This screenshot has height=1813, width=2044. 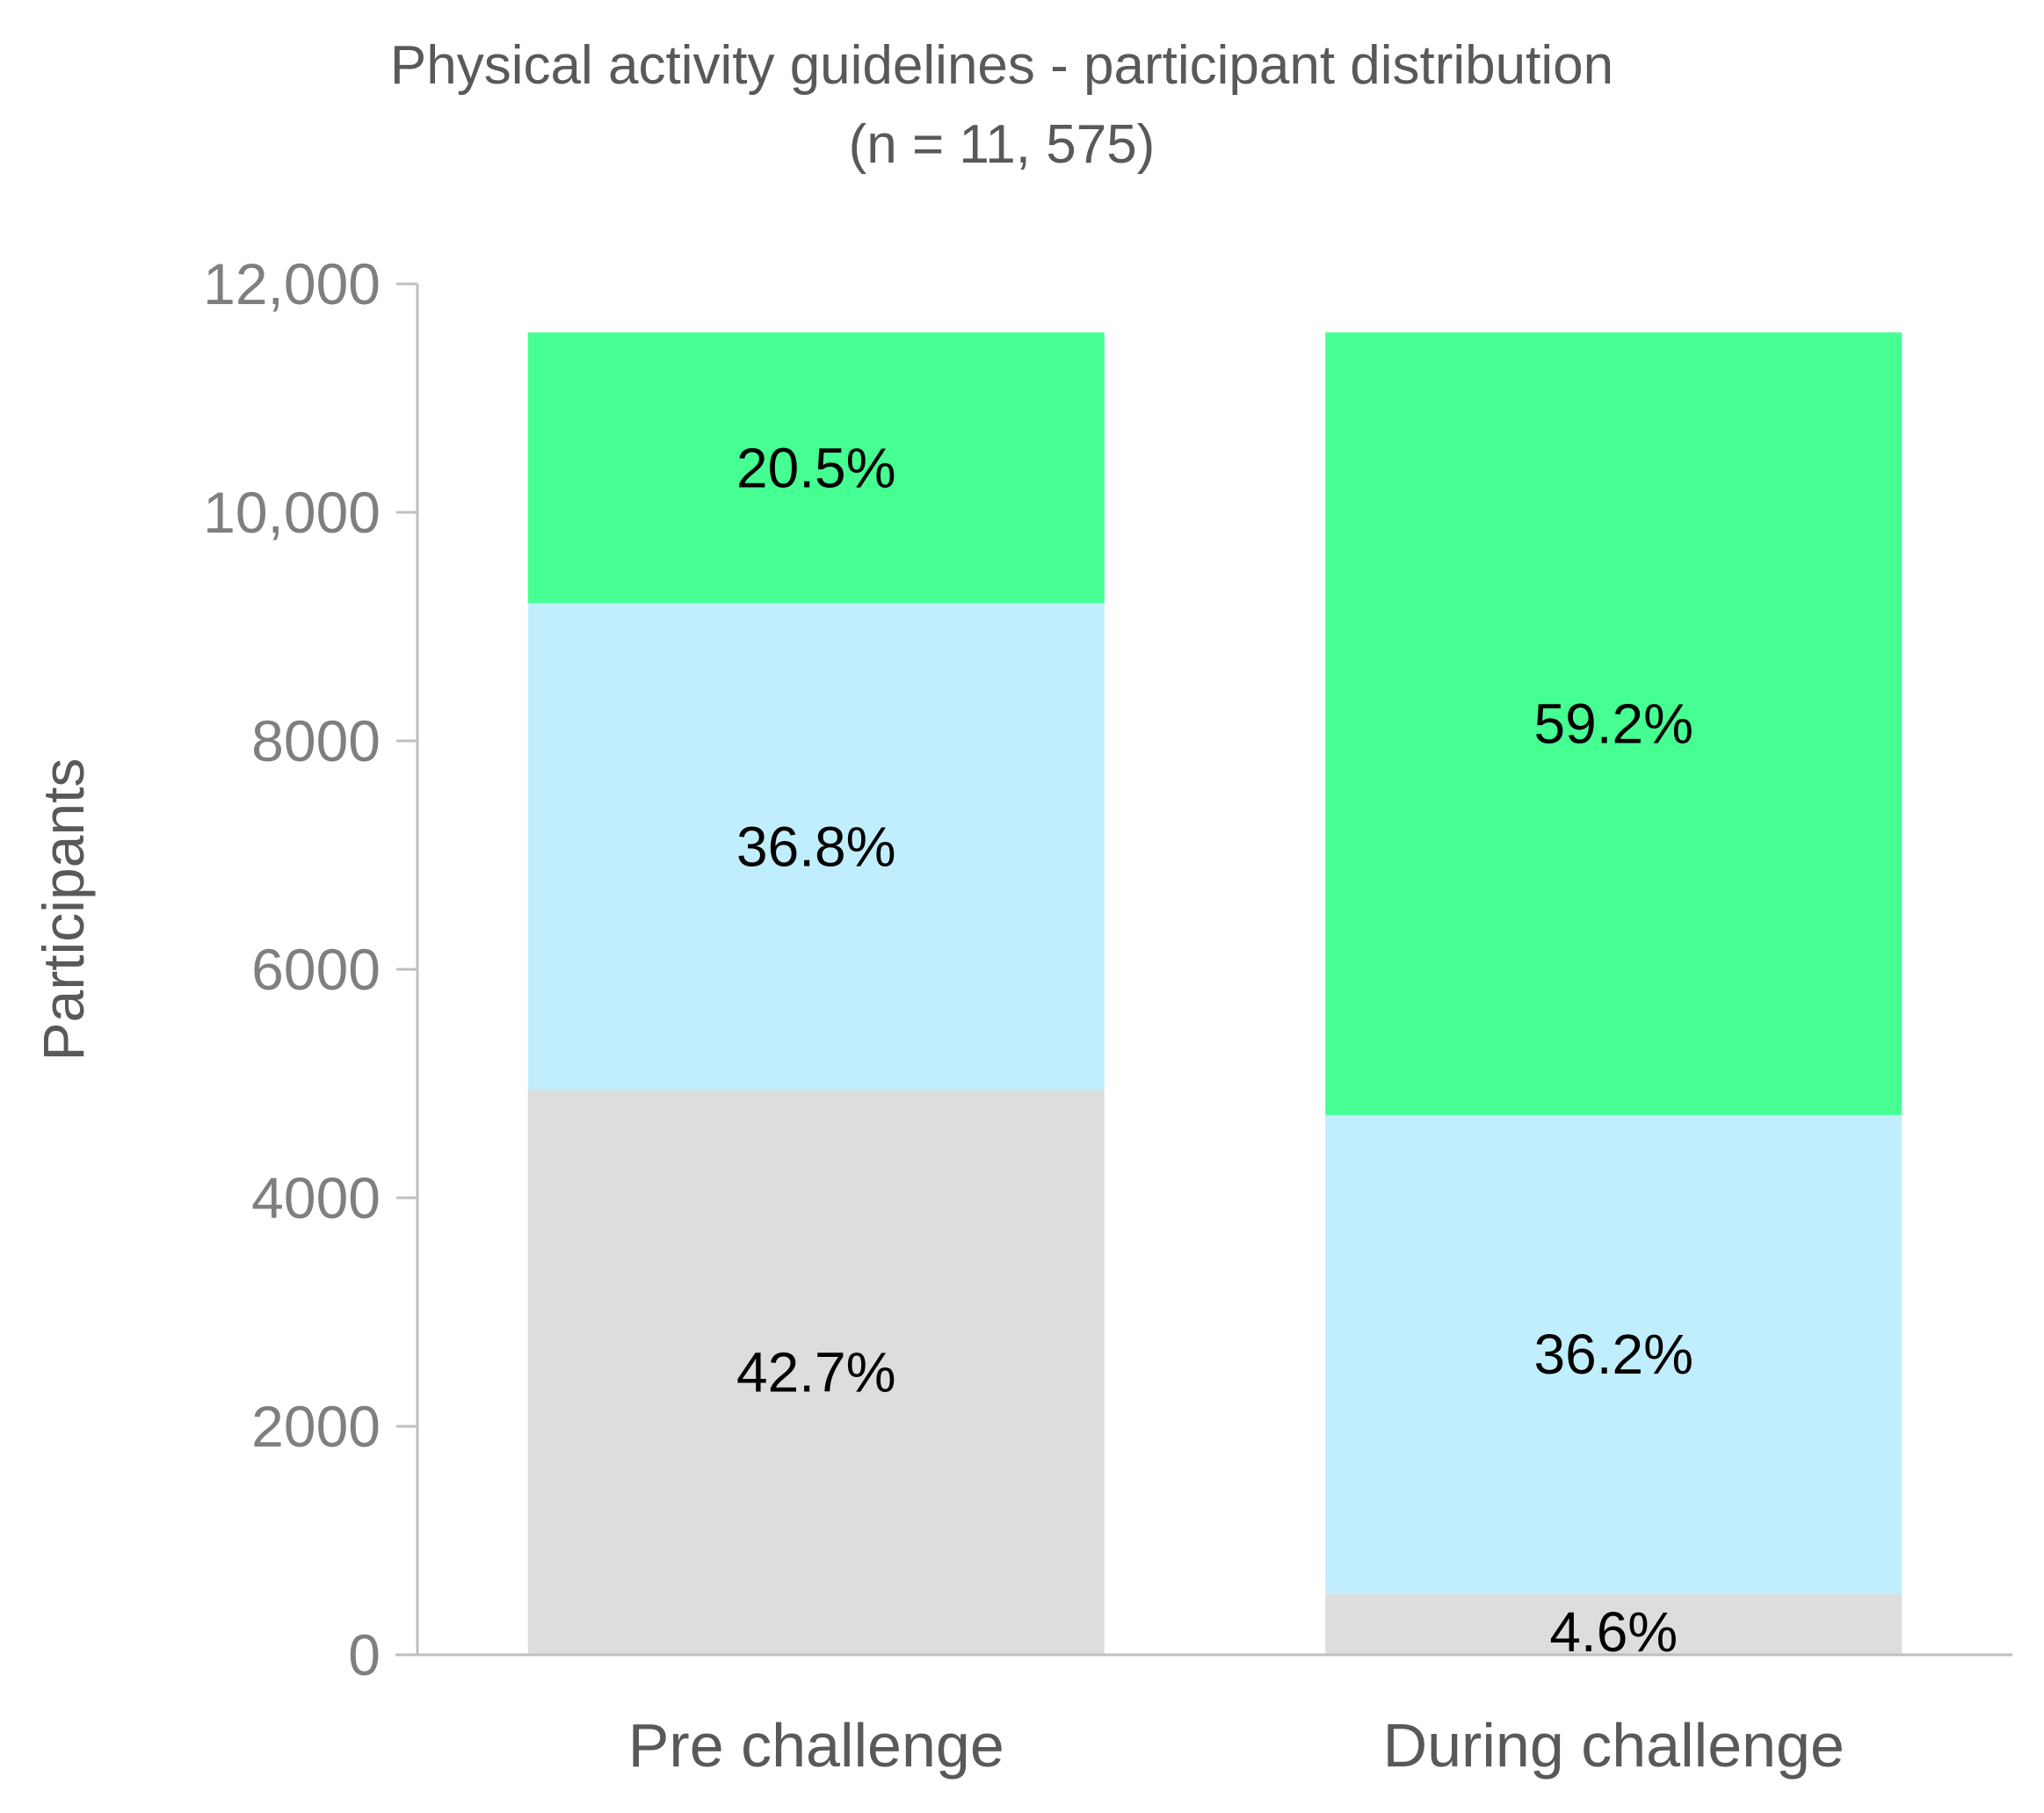 What do you see at coordinates (63, 910) in the screenshot?
I see `y-axis-title: Participants` at bounding box center [63, 910].